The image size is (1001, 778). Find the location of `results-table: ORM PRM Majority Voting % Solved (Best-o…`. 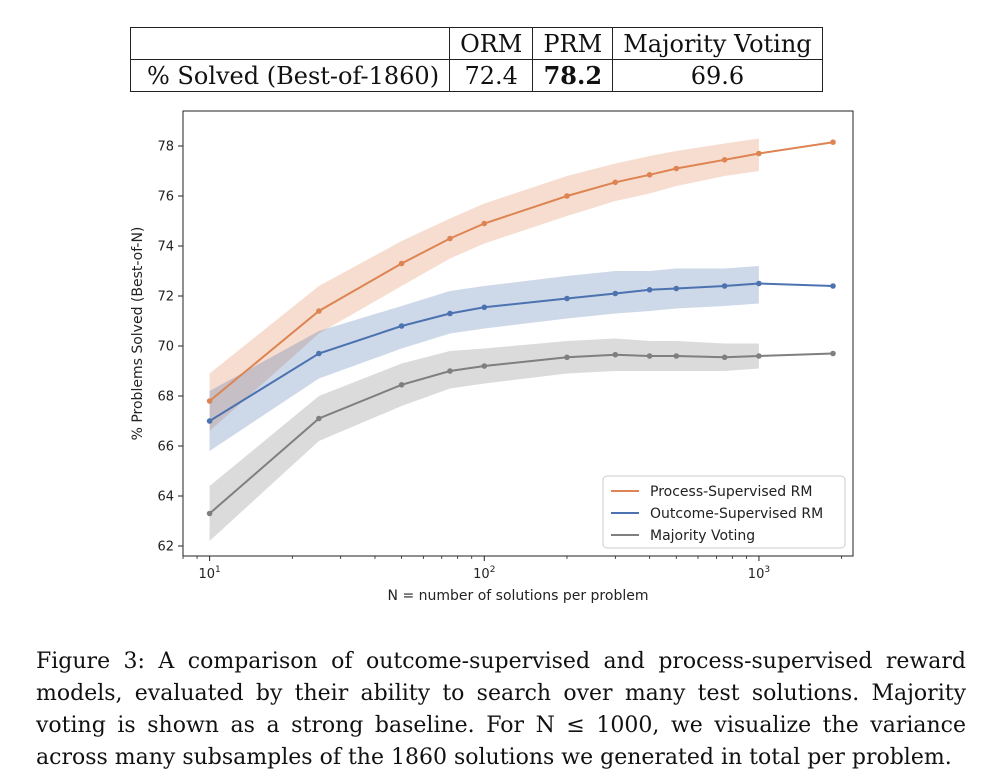

results-table: ORM PRM Majority Voting % Solved (Best-o… is located at coordinates (476, 59).